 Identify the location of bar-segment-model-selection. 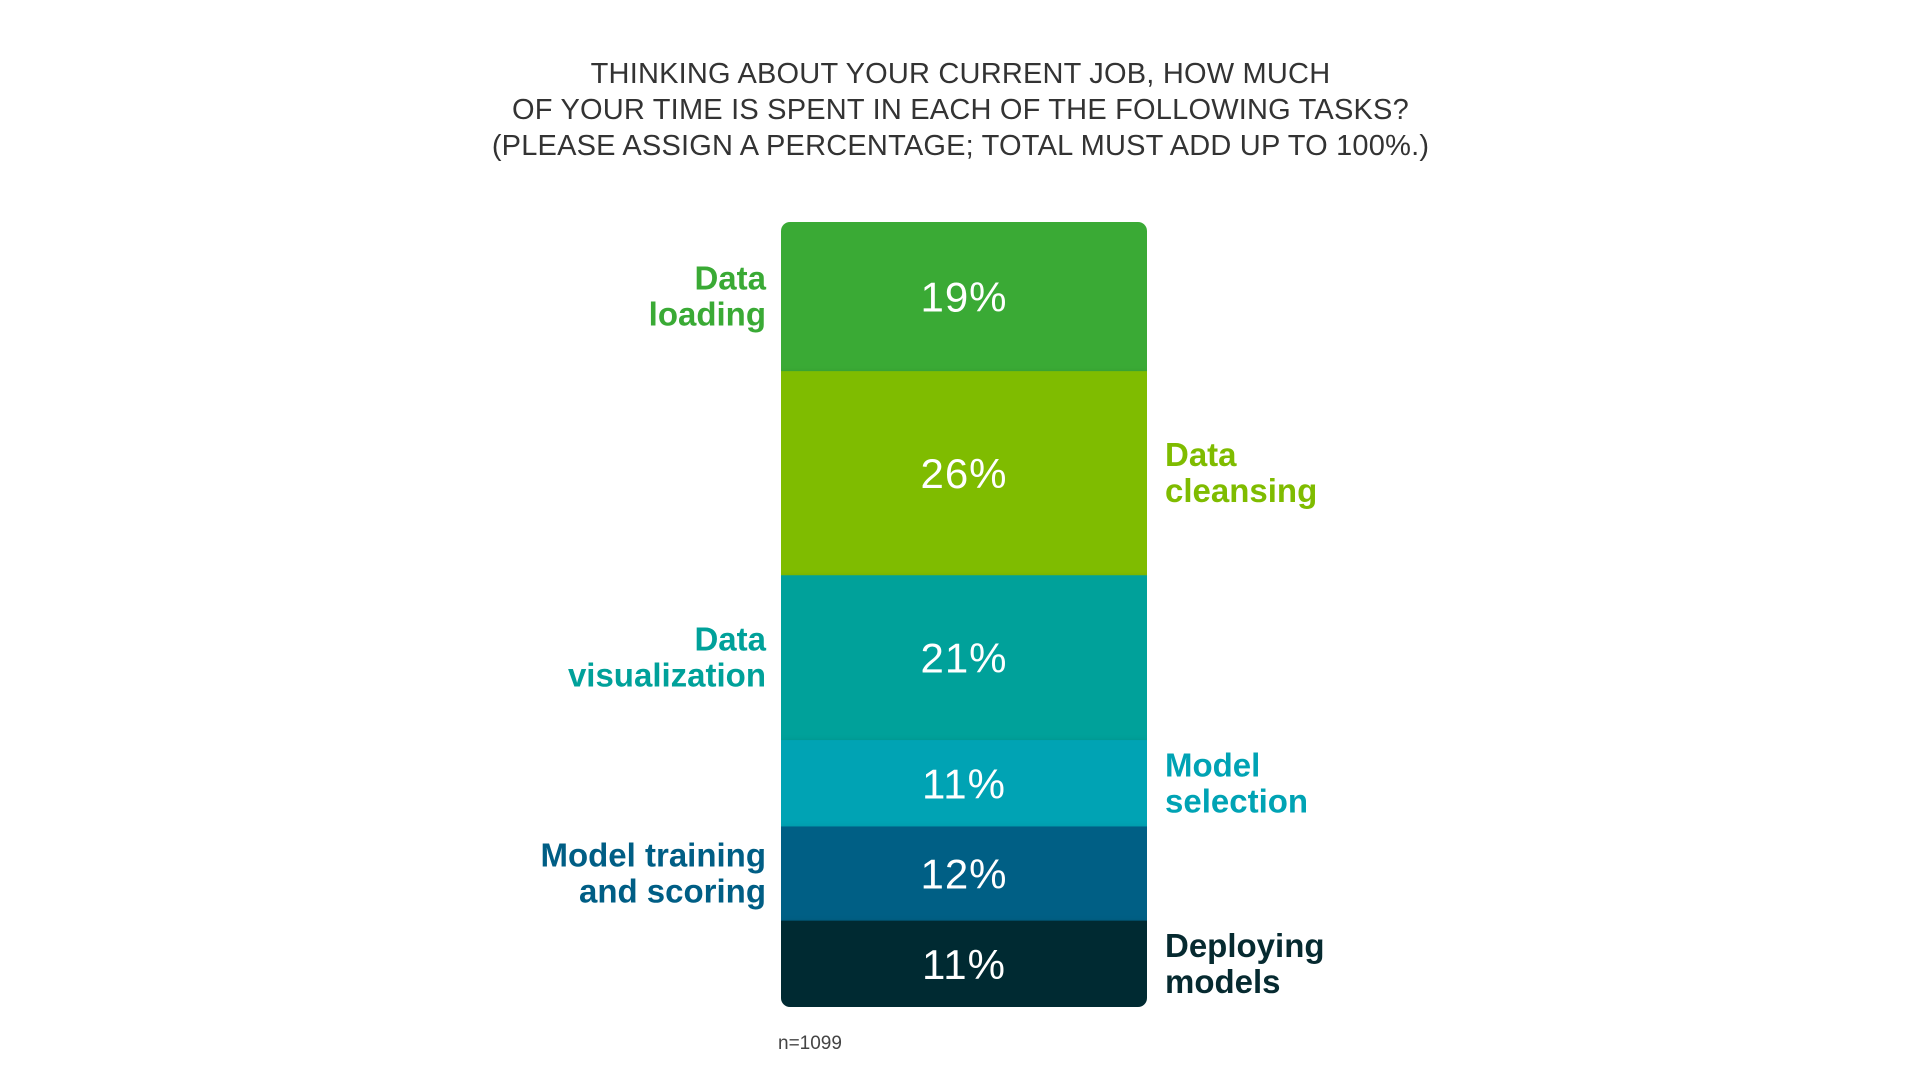
(964, 784).